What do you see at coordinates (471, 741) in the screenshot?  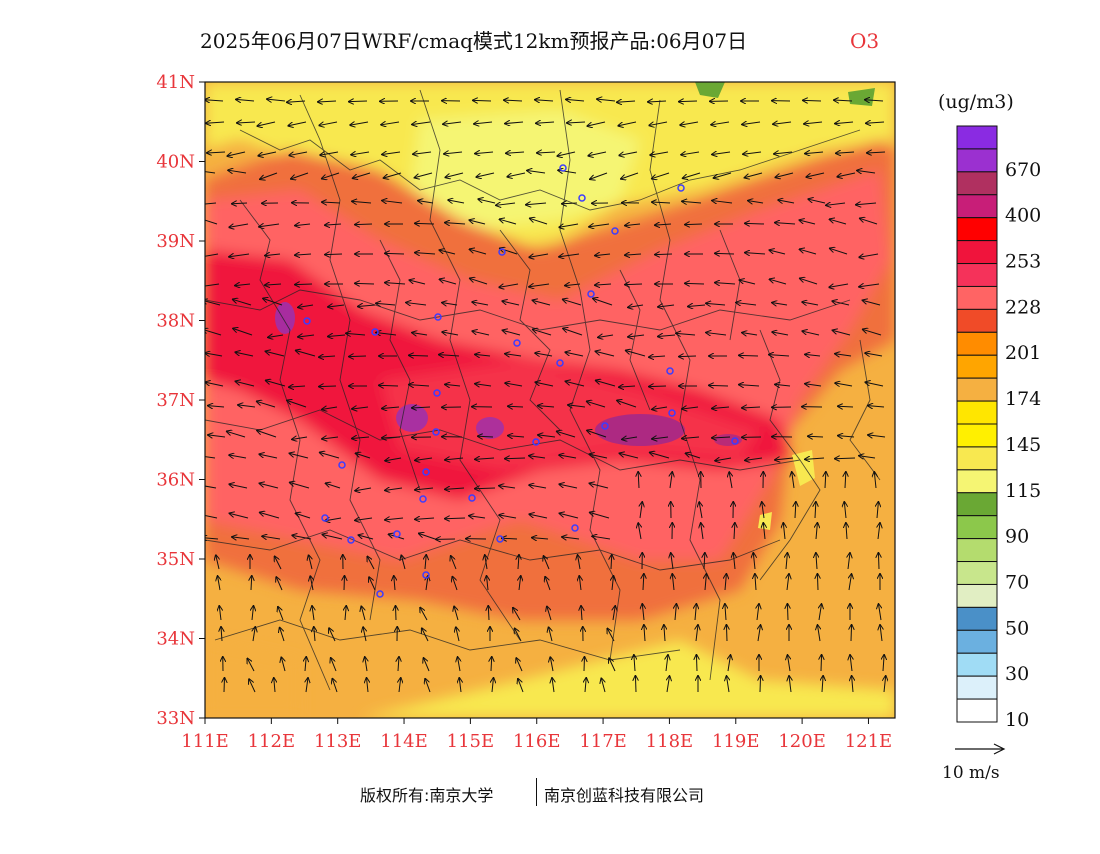 I see `lon-tick-label: 115E` at bounding box center [471, 741].